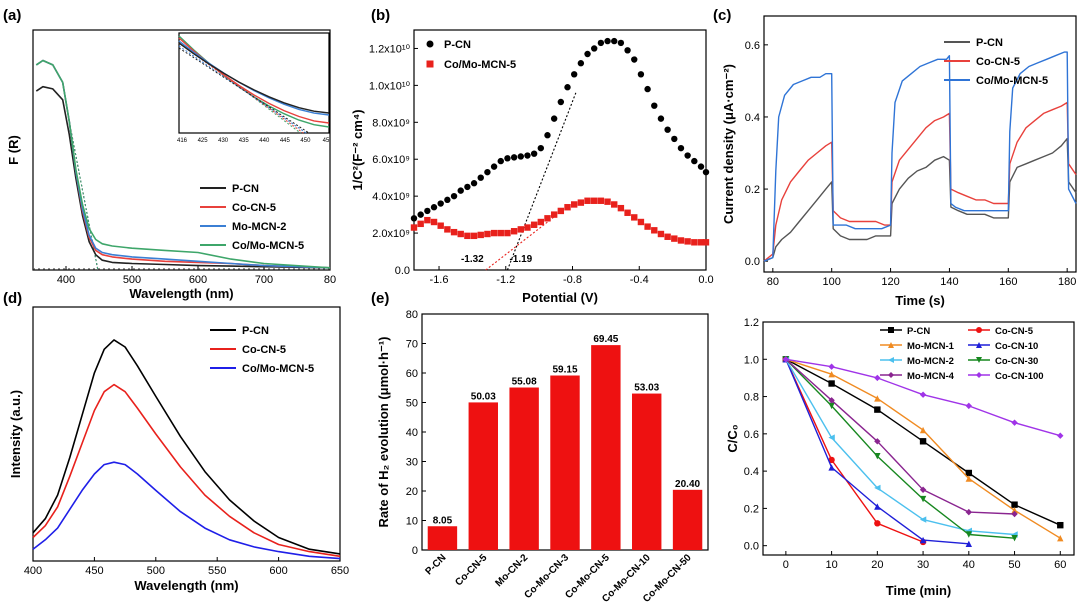 The height and width of the screenshot is (605, 1080). I want to click on inset-curve, so click(254, 78).